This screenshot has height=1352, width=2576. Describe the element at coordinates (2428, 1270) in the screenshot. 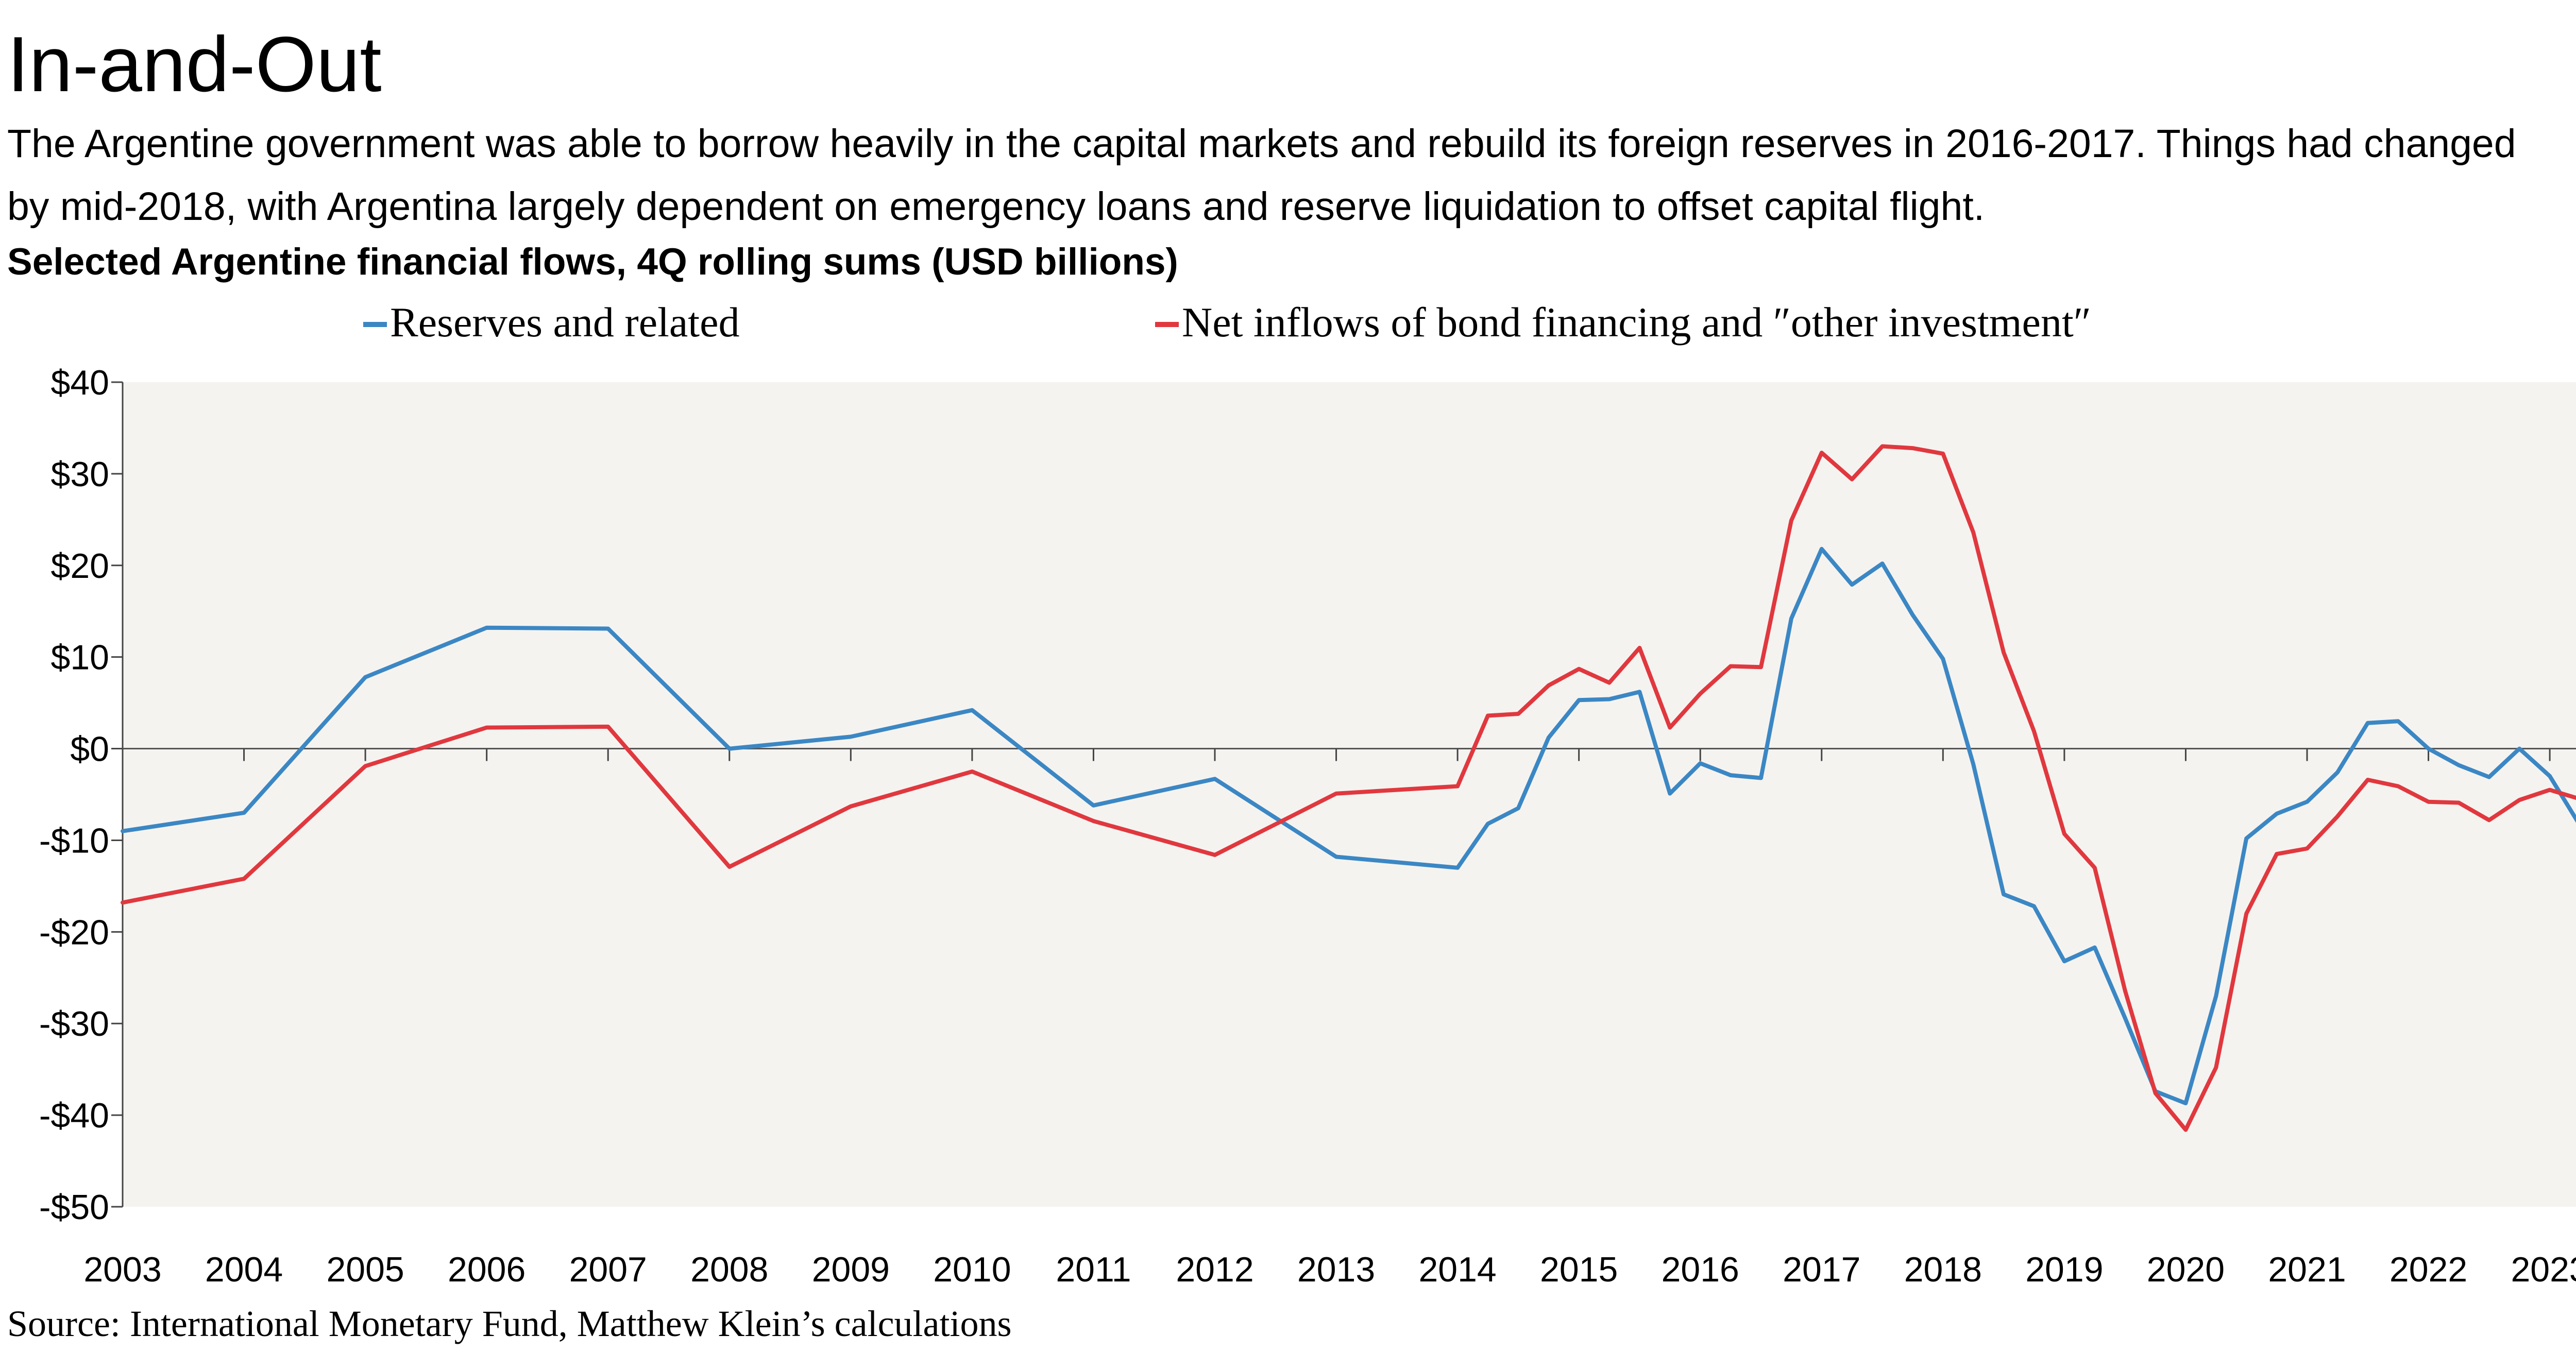

I see `x-tick-label: 2022` at that location.